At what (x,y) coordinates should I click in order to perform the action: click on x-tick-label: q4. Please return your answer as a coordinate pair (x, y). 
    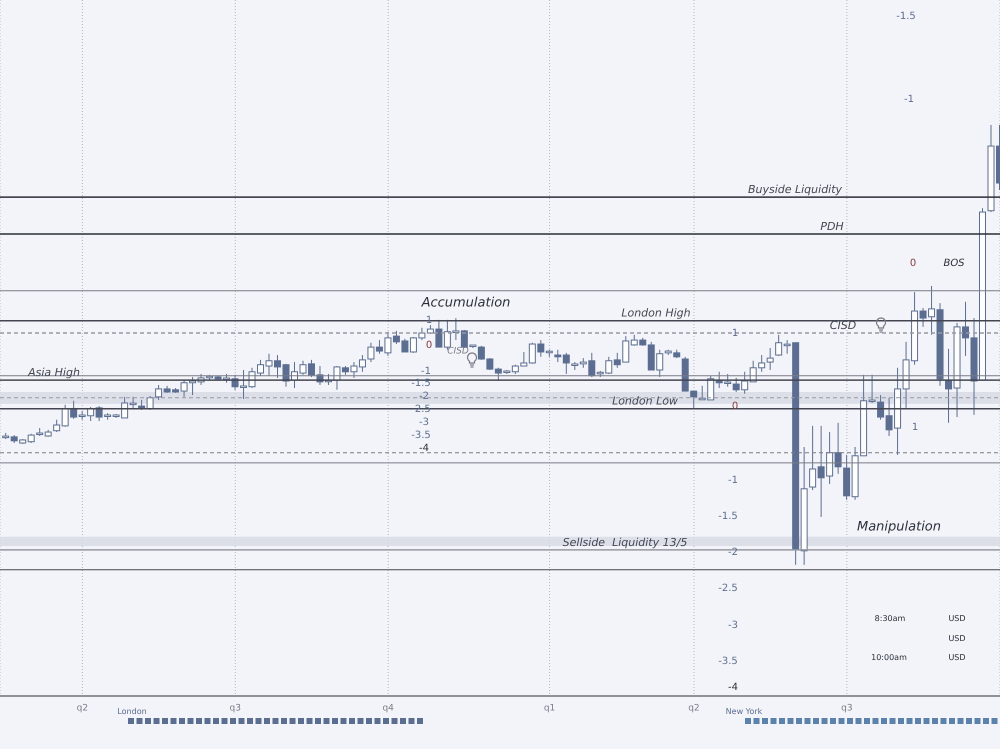
    Looking at the image, I should click on (388, 708).